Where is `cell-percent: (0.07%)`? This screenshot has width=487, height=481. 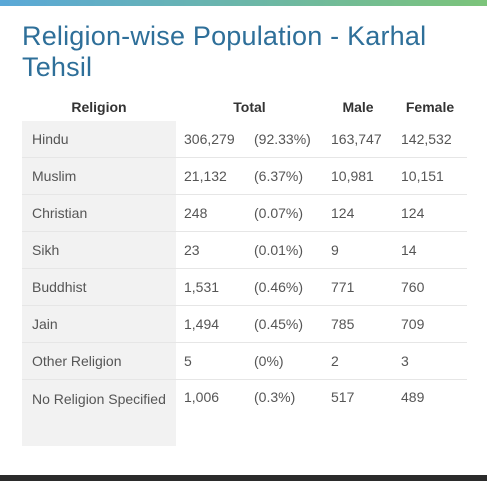
cell-percent: (0.07%) is located at coordinates (284, 213).